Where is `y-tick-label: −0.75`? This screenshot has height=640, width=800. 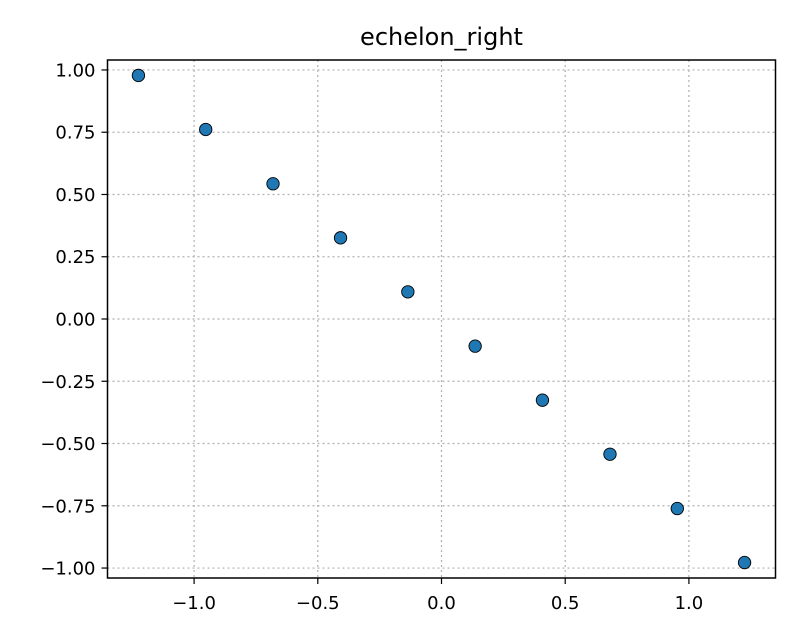
y-tick-label: −0.75 is located at coordinates (67, 506).